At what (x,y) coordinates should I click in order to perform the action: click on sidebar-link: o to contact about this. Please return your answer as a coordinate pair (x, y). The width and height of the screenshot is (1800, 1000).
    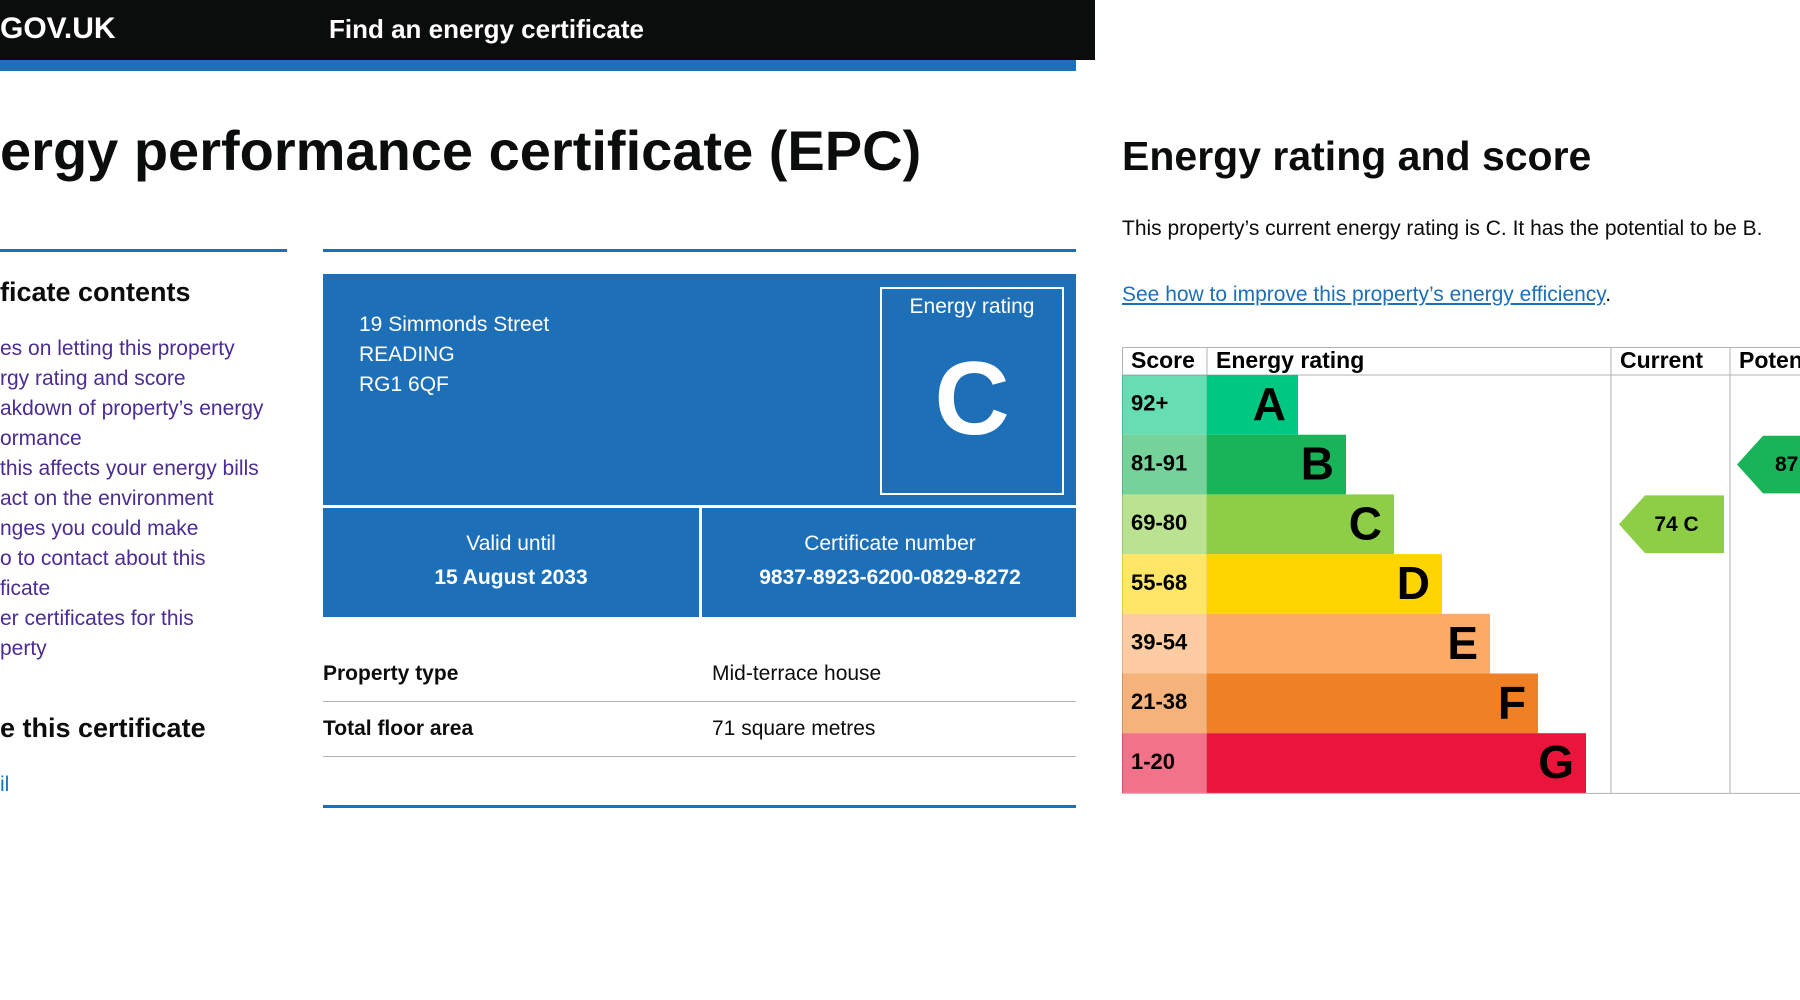
    Looking at the image, I should click on (103, 558).